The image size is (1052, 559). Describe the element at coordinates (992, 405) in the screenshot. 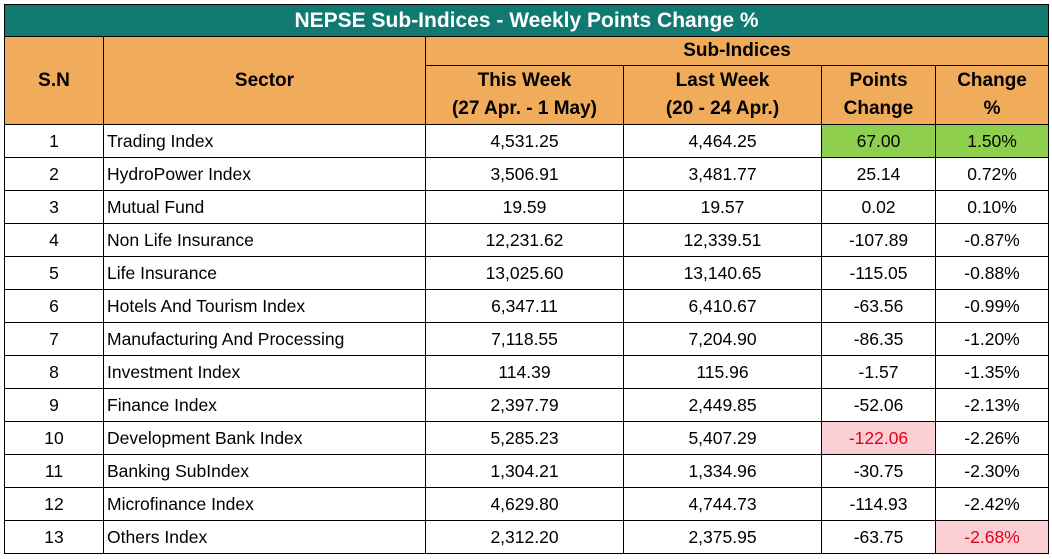

I see `cell-change-percent: -2.13%` at that location.